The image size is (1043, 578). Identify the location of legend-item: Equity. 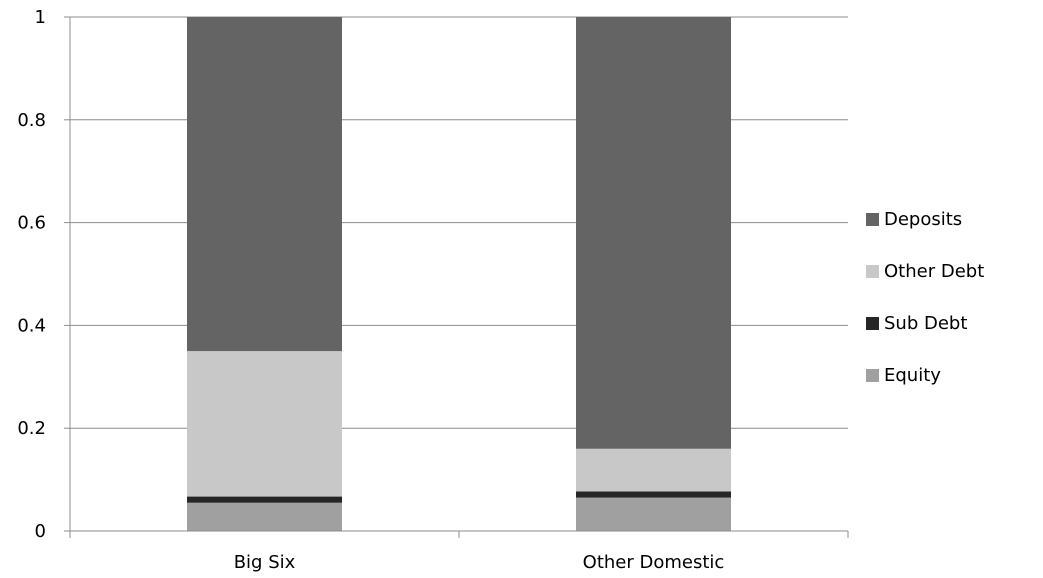
(925, 375).